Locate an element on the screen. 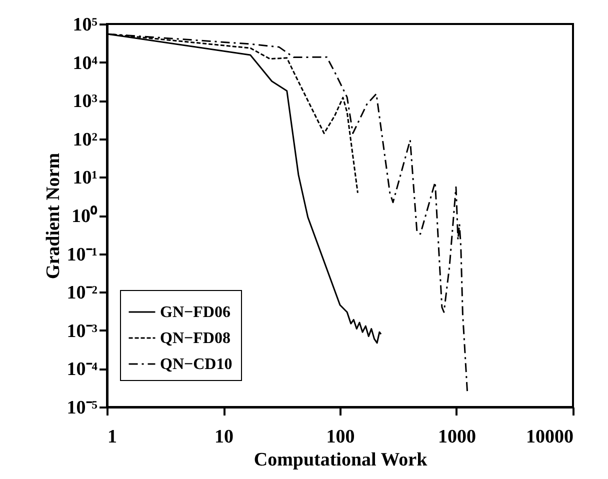  legend-label: GN−FD06 is located at coordinates (195, 312).